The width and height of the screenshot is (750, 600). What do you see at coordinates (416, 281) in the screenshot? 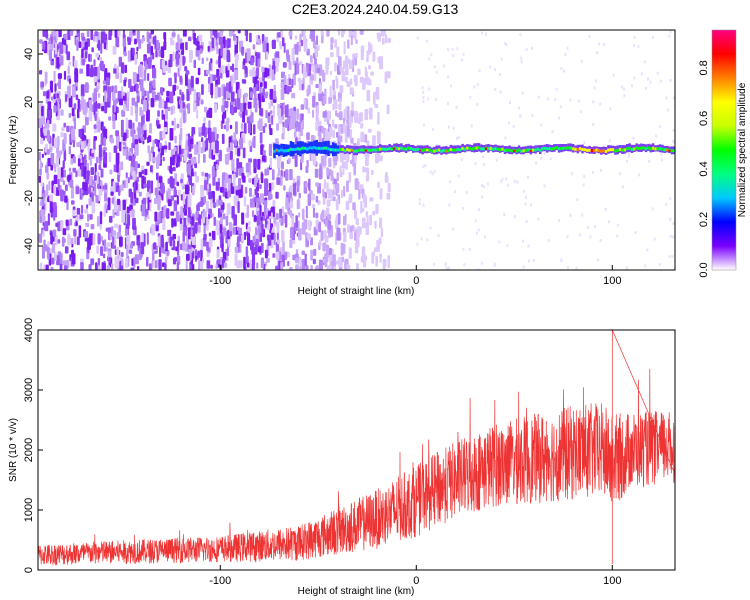
I see `x-tick-label: 0` at bounding box center [416, 281].